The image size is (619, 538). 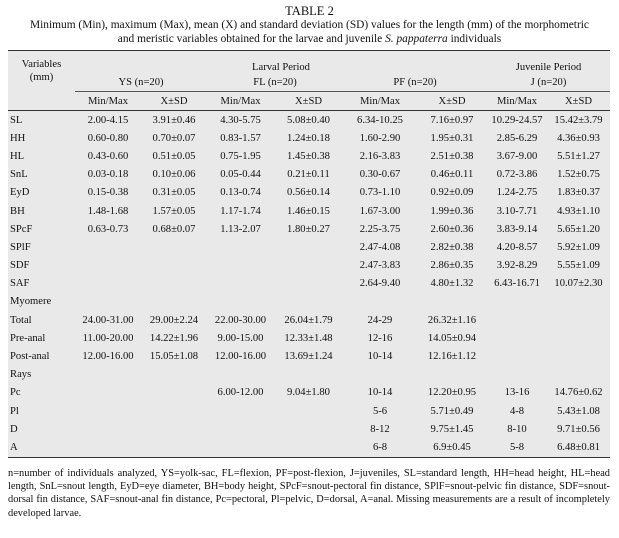 What do you see at coordinates (240, 193) in the screenshot?
I see `table-cell: 0.13-0.74` at bounding box center [240, 193].